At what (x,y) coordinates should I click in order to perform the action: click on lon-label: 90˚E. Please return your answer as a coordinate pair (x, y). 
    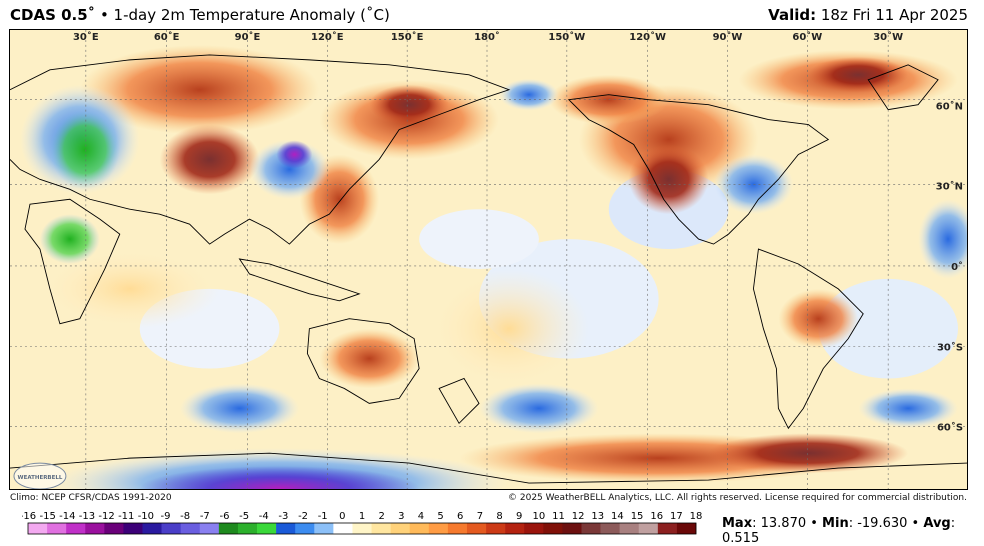
    Looking at the image, I should click on (248, 37).